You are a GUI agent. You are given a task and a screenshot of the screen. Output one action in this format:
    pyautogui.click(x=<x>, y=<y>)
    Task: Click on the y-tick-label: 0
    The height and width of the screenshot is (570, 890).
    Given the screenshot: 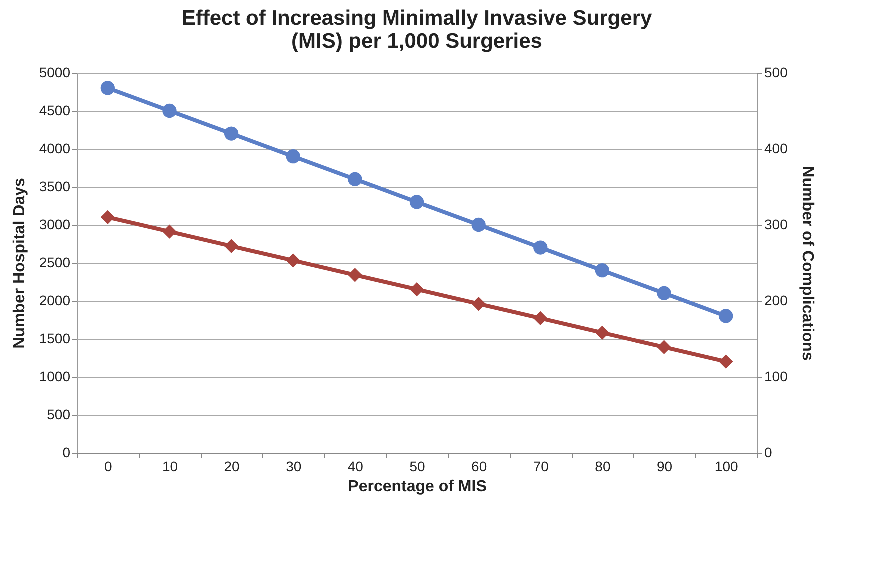 What is the action you would take?
    pyautogui.click(x=66, y=452)
    